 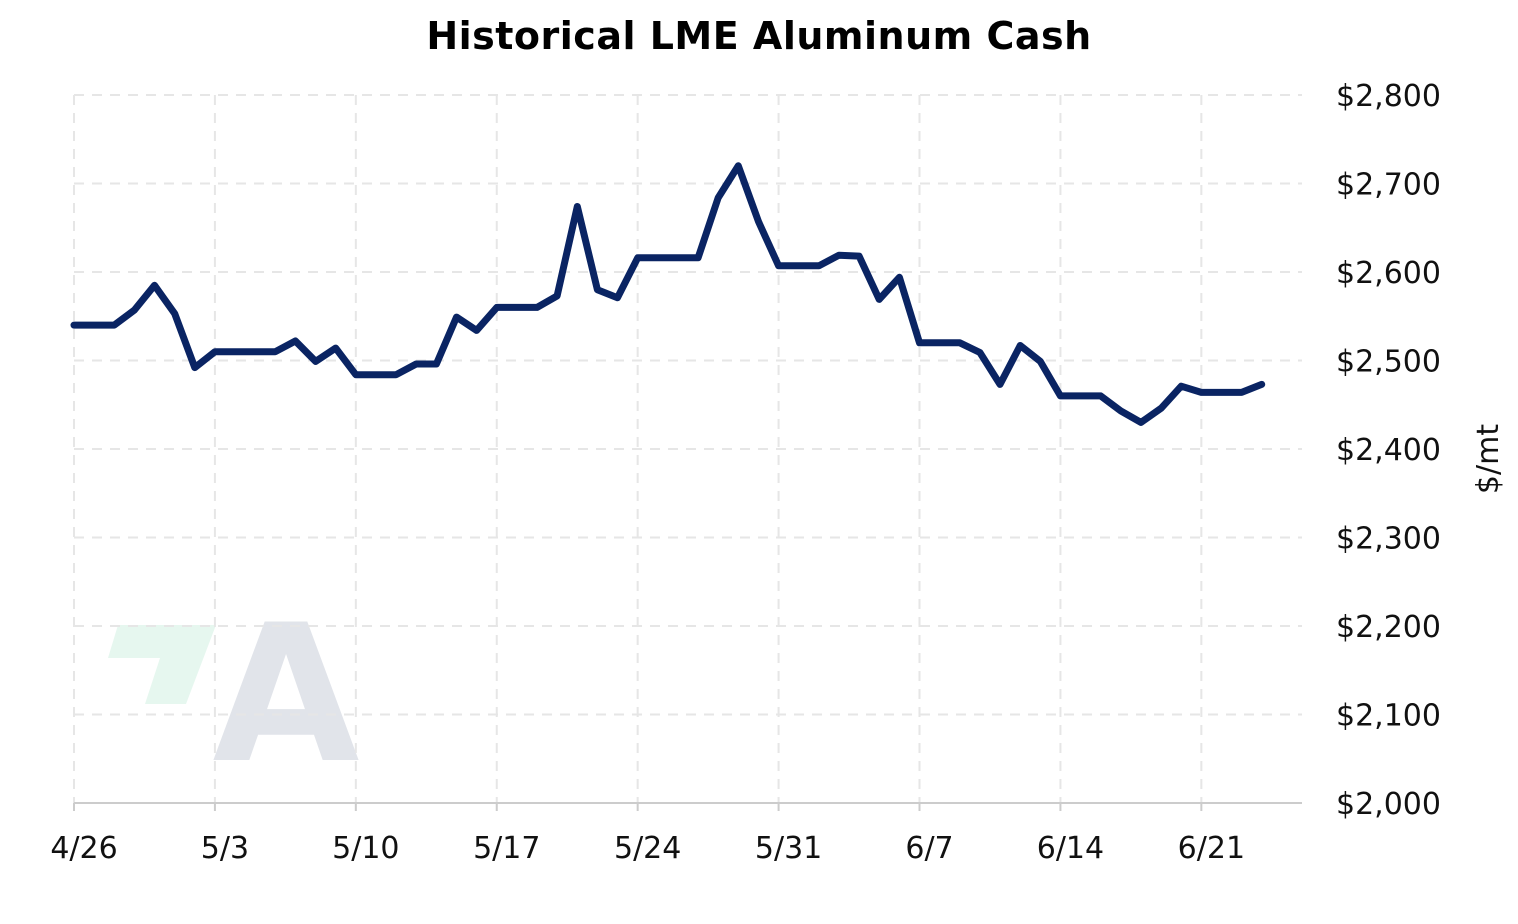 What do you see at coordinates (162, 664) in the screenshot?
I see `watermark-accent-shape` at bounding box center [162, 664].